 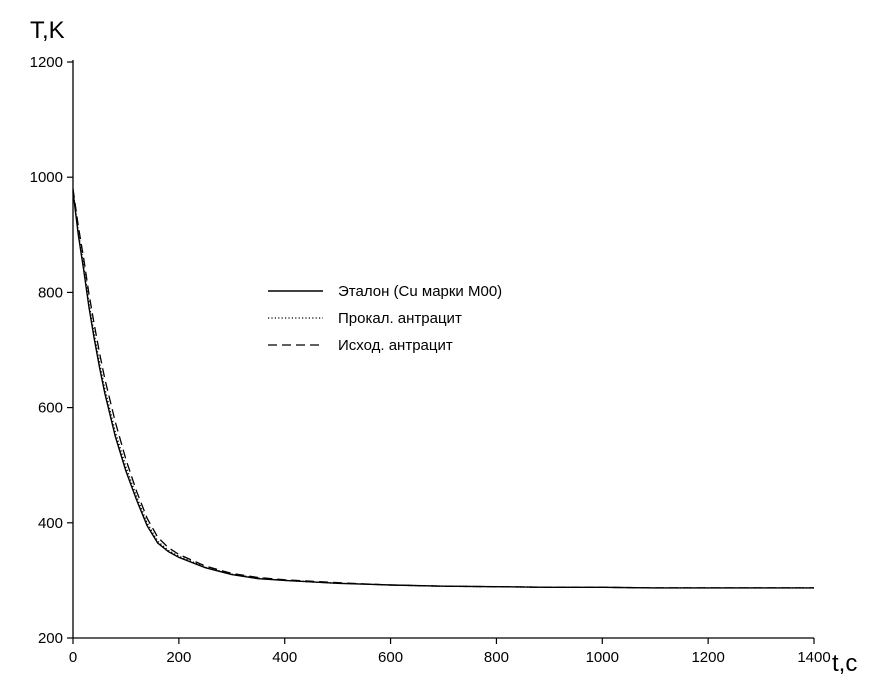 What do you see at coordinates (602, 657) in the screenshot?
I see `x-tick-label: 1000` at bounding box center [602, 657].